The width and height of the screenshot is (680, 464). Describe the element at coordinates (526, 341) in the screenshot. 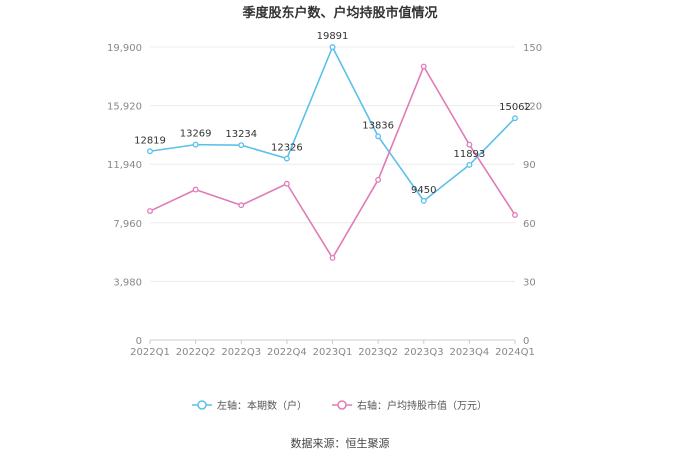

I see `right-tick-label: 0` at that location.